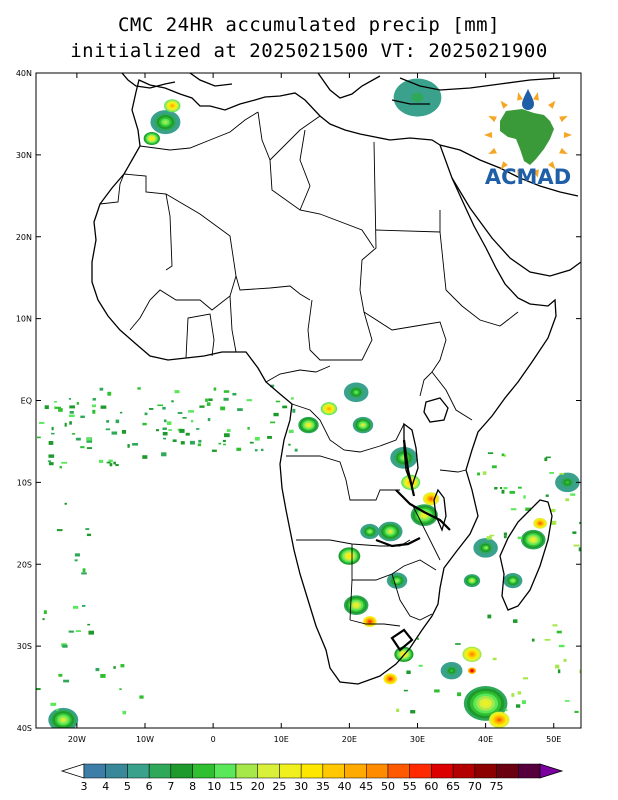 The width and height of the screenshot is (618, 800). What do you see at coordinates (24, 646) in the screenshot?
I see `lat-tick-label: 30S` at bounding box center [24, 646].